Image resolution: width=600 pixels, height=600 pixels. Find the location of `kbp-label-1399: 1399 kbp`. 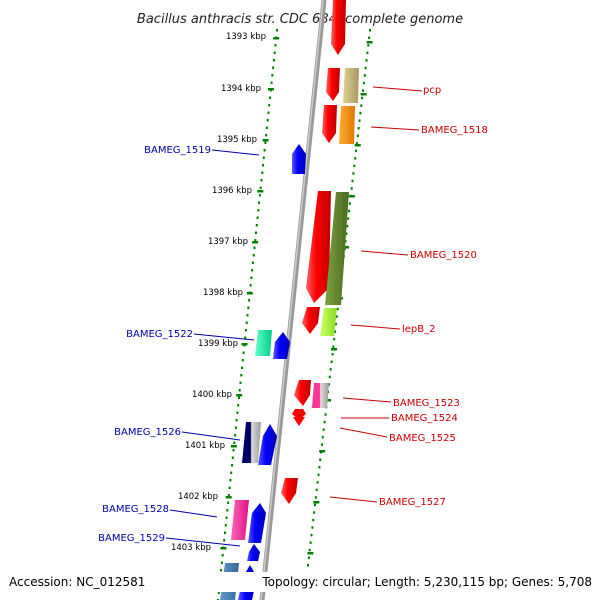

kbp-label-1399: 1399 kbp is located at coordinates (218, 344).